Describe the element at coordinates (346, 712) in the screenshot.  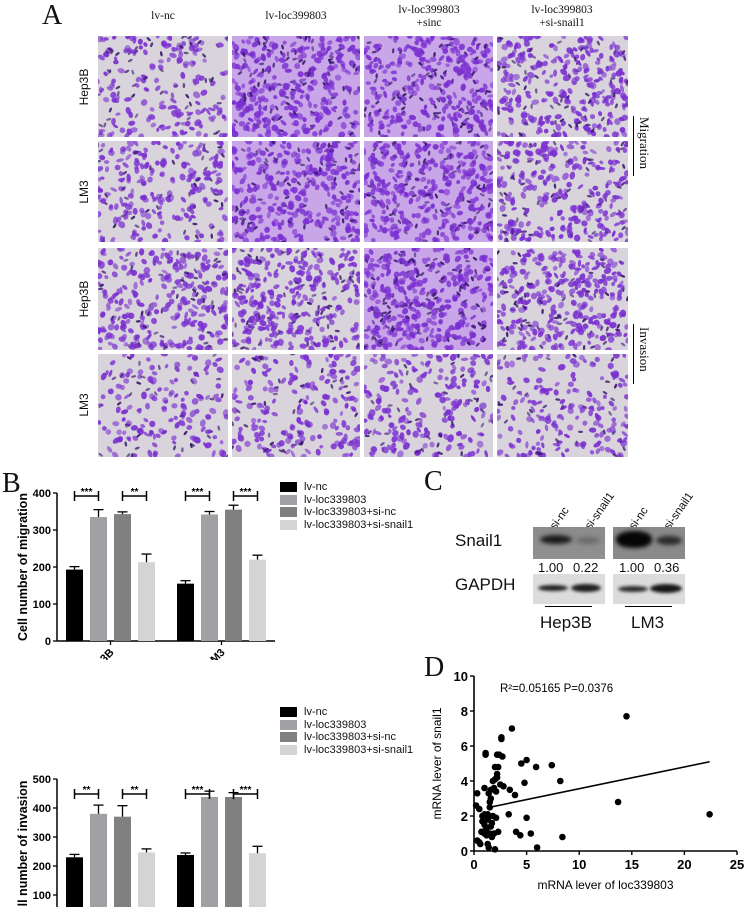
I see `legend-item: lv-nc` at that location.